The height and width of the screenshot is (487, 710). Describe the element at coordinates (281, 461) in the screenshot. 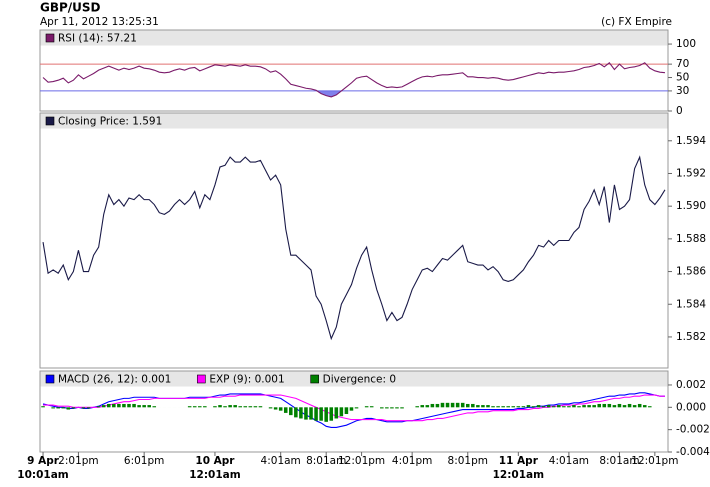

I see `x-tick-label: 4:01am` at that location.